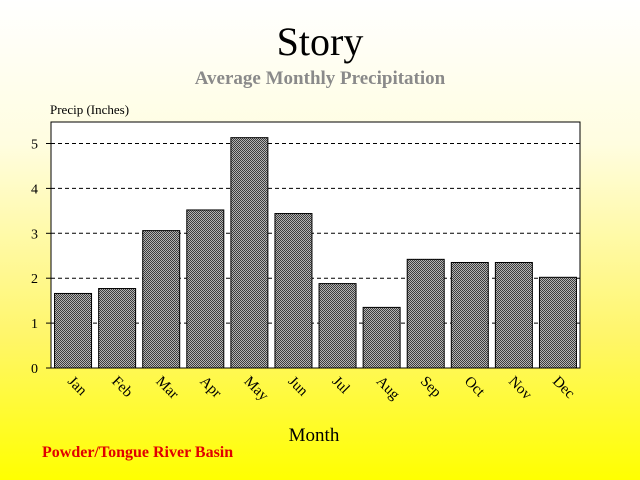 This screenshot has height=480, width=640. What do you see at coordinates (34, 324) in the screenshot?
I see `y-tick-label: 1` at bounding box center [34, 324].